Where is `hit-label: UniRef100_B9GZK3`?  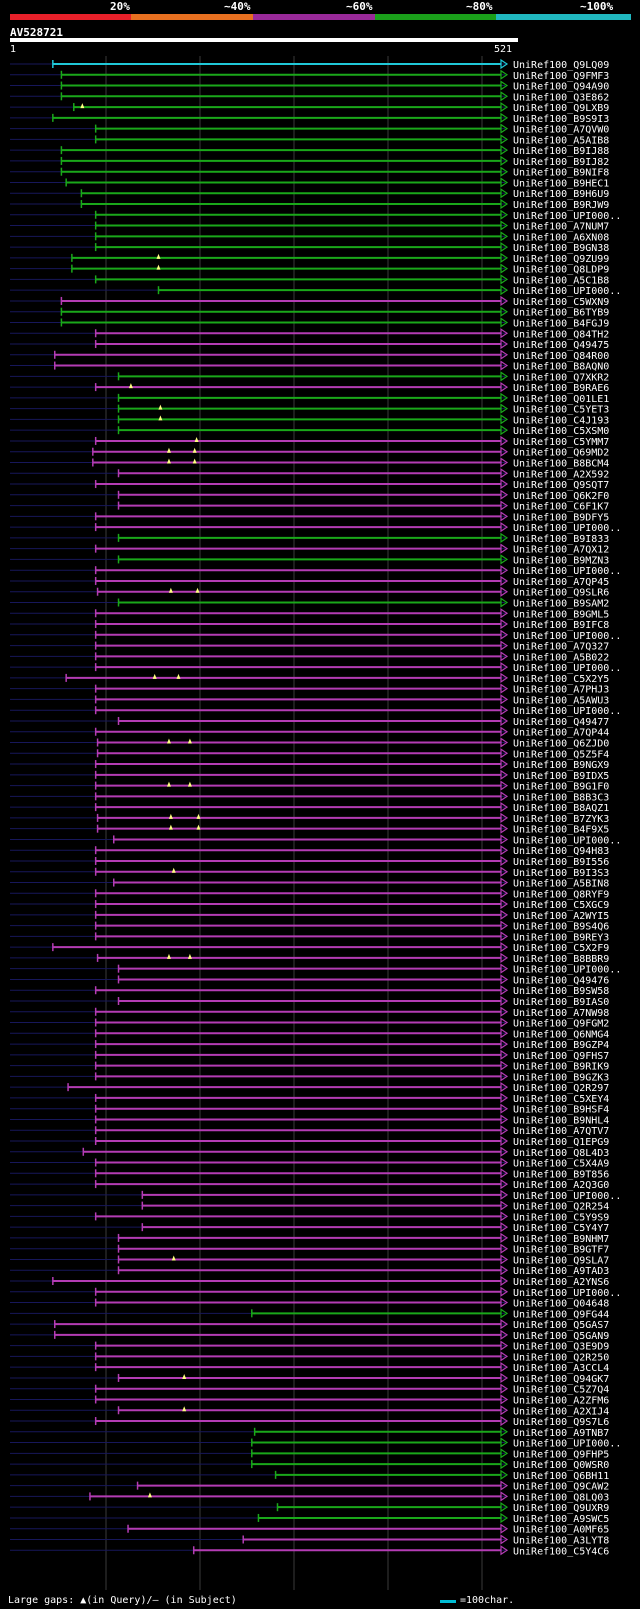 hit-label: UniRef100_B9GZK3 is located at coordinates (561, 1077).